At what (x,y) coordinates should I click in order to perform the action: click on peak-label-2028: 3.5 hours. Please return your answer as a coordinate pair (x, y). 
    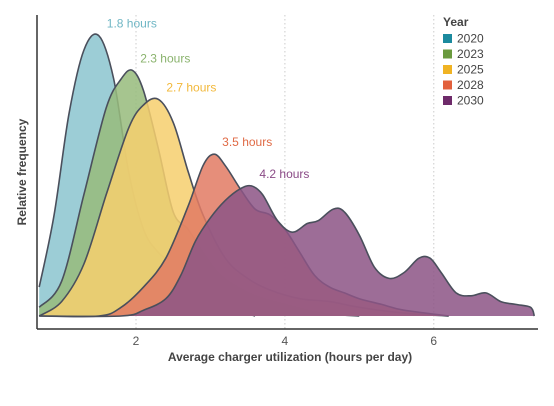
    Looking at the image, I should click on (247, 142).